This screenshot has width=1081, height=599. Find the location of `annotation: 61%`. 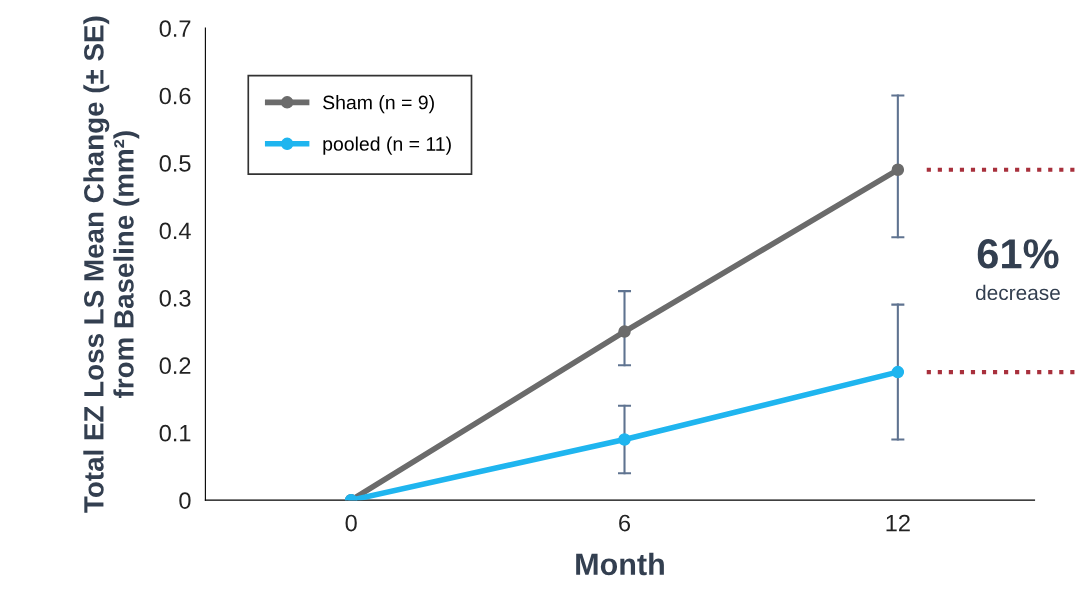

annotation: 61% is located at coordinates (1018, 254).